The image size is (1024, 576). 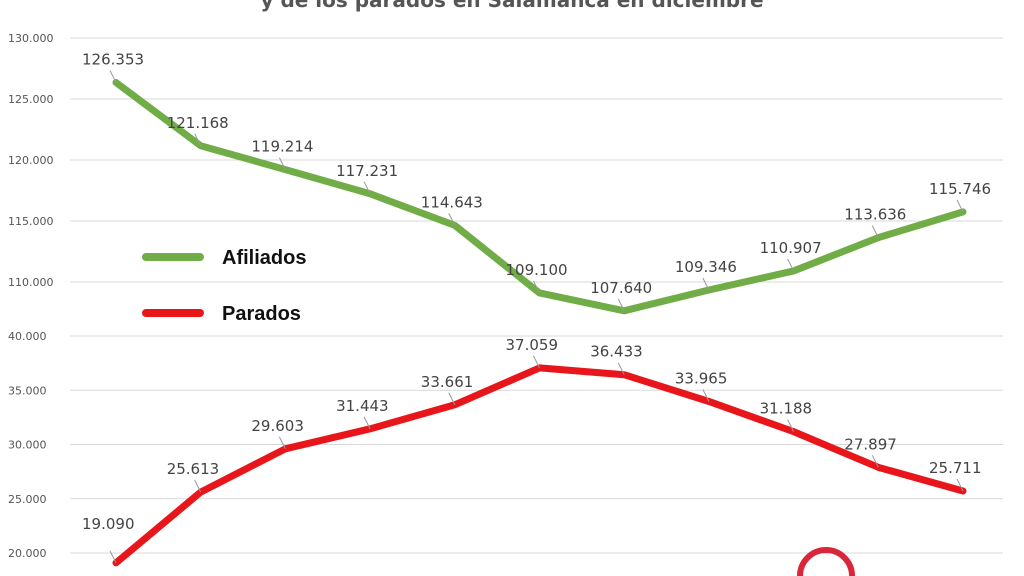 What do you see at coordinates (261, 314) in the screenshot?
I see `legend-label: Parados` at bounding box center [261, 314].